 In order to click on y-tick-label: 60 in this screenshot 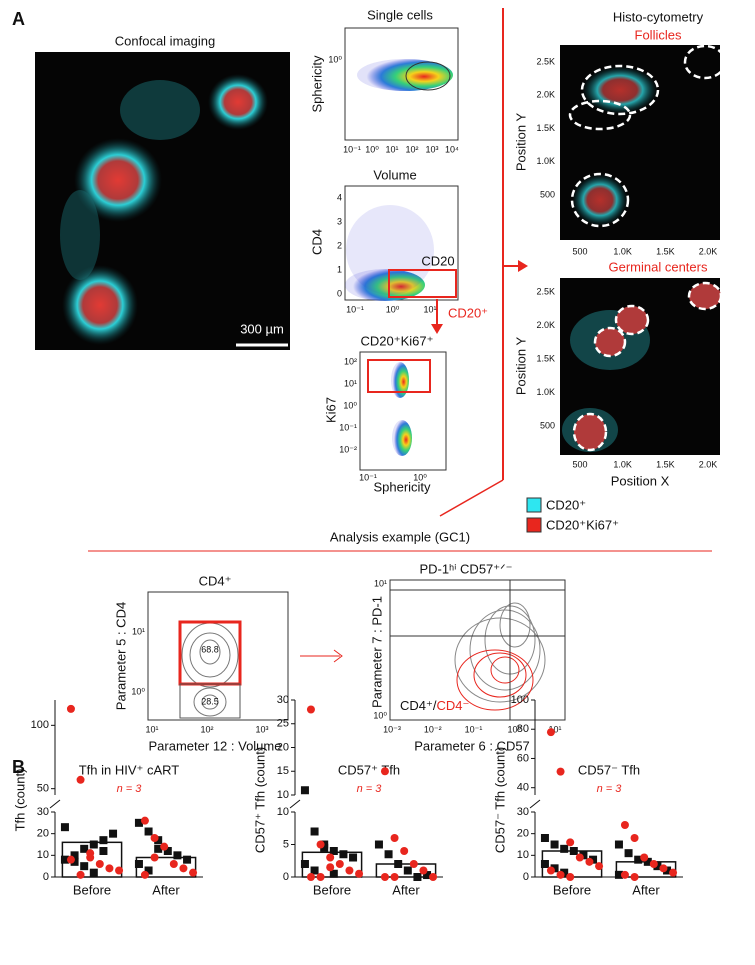, I will do `click(523, 758)`.